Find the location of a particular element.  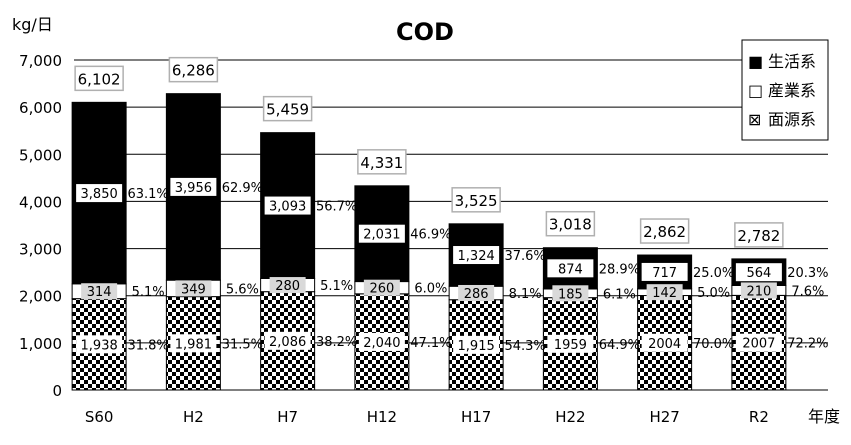

value-label-domestic: 3,850 is located at coordinates (99, 194).